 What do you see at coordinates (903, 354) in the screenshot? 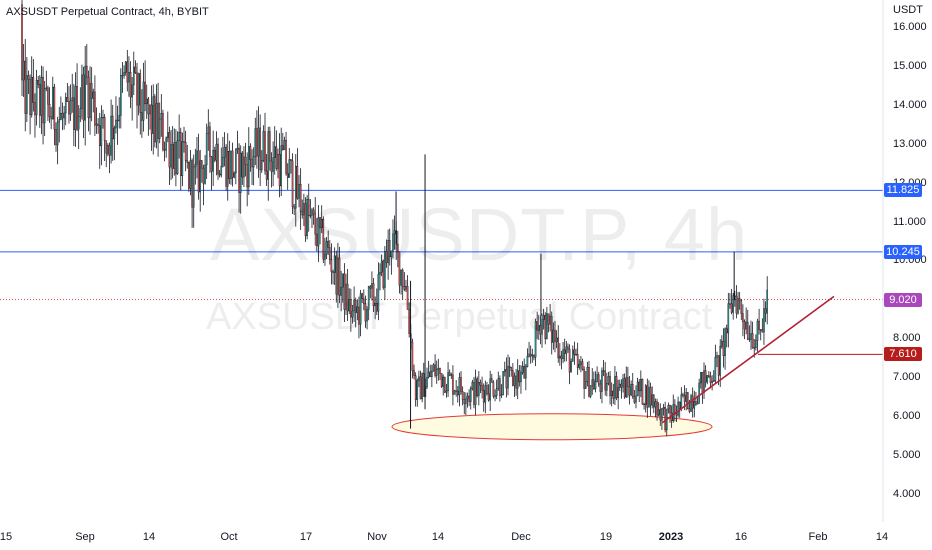
I see `marker-price-tag: 7.610` at bounding box center [903, 354].